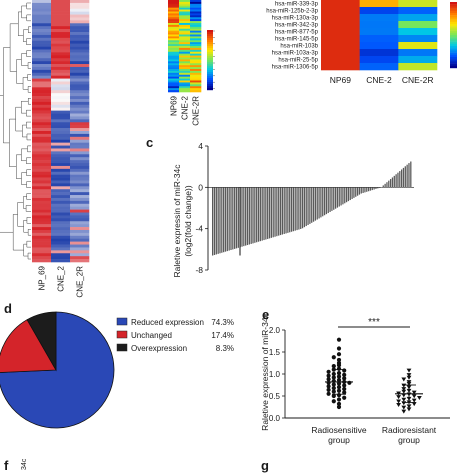 Image resolution: width=474 pixels, height=474 pixels. Describe the element at coordinates (149, 142) in the screenshot. I see `panel-label-c: c` at that location.